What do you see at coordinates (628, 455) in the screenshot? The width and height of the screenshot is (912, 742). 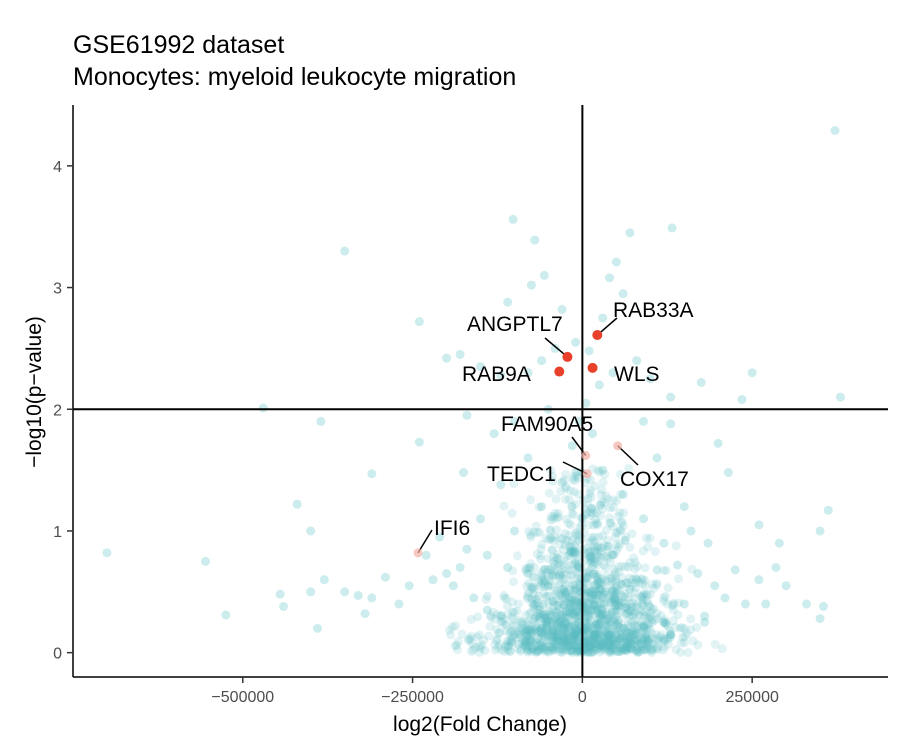 I see `label-leader-line` at bounding box center [628, 455].